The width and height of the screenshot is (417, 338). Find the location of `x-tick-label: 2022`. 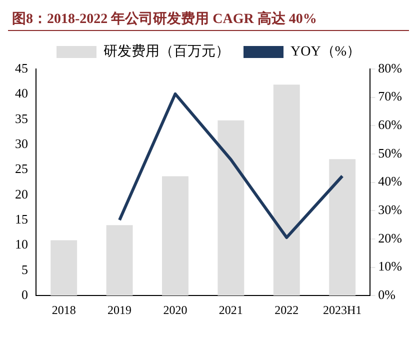

x-tick-label: 2022 is located at coordinates (286, 309).